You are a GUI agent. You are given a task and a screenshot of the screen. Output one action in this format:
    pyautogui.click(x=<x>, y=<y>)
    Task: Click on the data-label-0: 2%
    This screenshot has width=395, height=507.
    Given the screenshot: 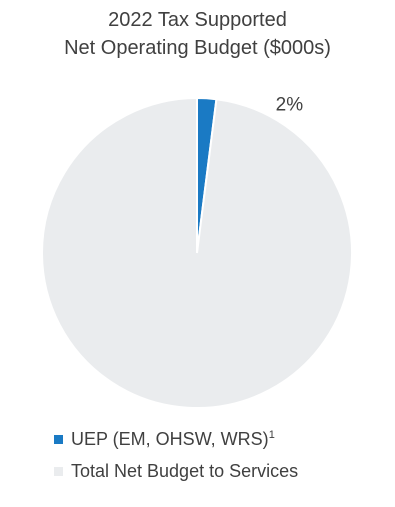 What is the action you would take?
    pyautogui.click(x=290, y=104)
    